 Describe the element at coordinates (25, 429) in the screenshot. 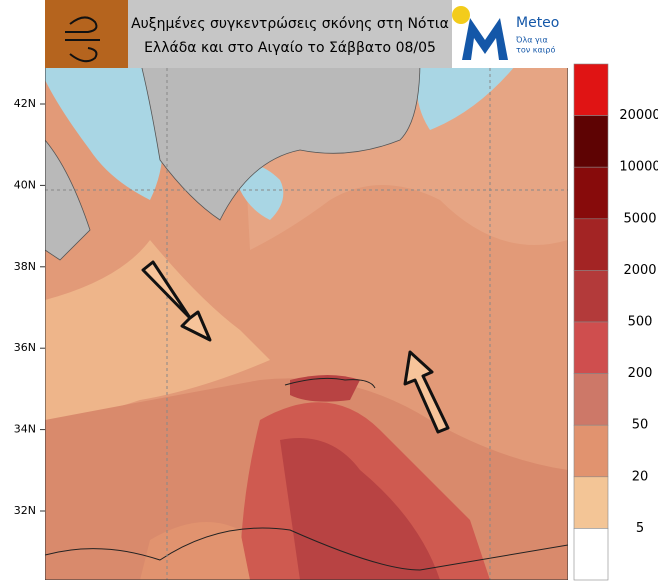

I see `latitude-label: 34N` at that location.